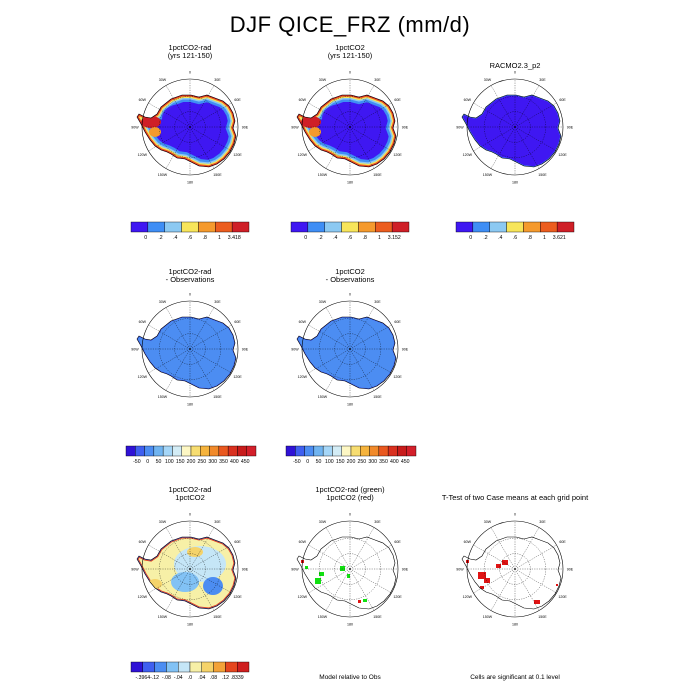 Image resolution: width=700 pixels, height=700 pixels. What do you see at coordinates (234, 462) in the screenshot?
I see `colorbar-tick-label: 400` at bounding box center [234, 462].